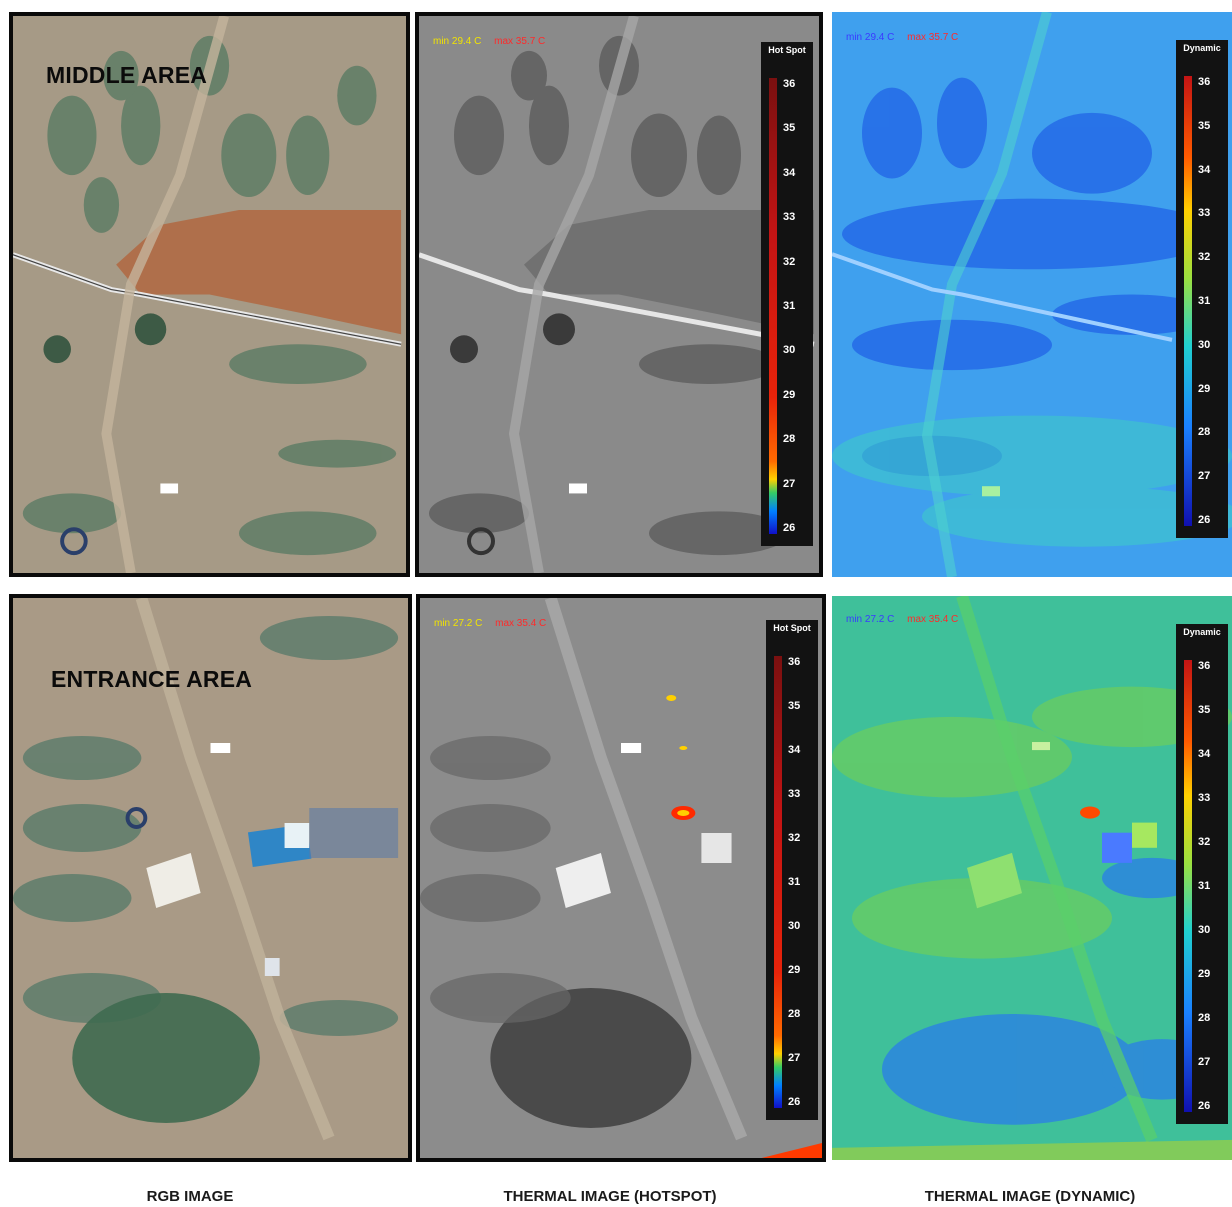 The image size is (1232, 1207). I want to click on thermal-grayscale-middle, so click(619, 294).